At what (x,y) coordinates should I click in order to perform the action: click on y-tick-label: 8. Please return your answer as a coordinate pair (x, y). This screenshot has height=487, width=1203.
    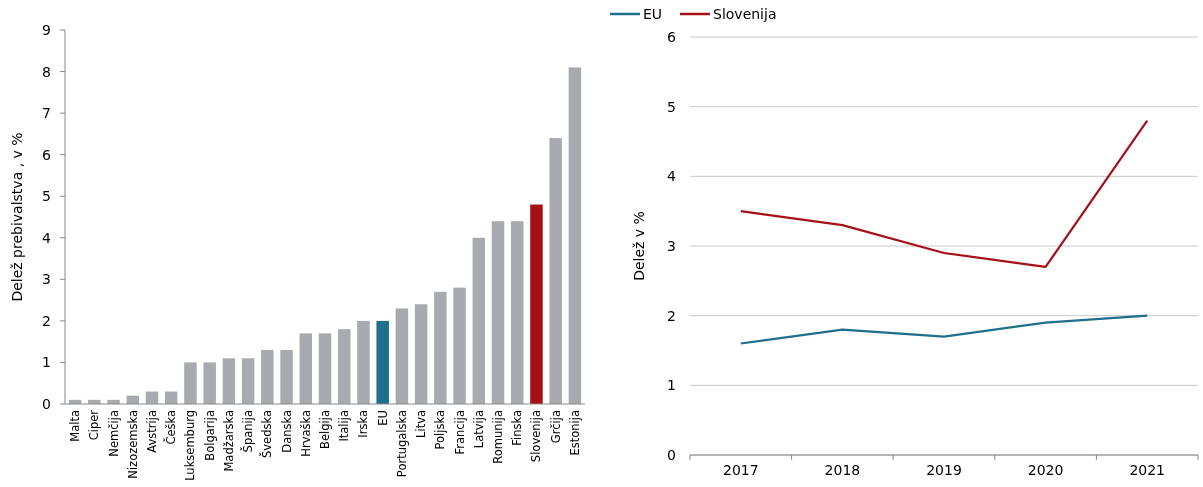
    Looking at the image, I should click on (46, 71).